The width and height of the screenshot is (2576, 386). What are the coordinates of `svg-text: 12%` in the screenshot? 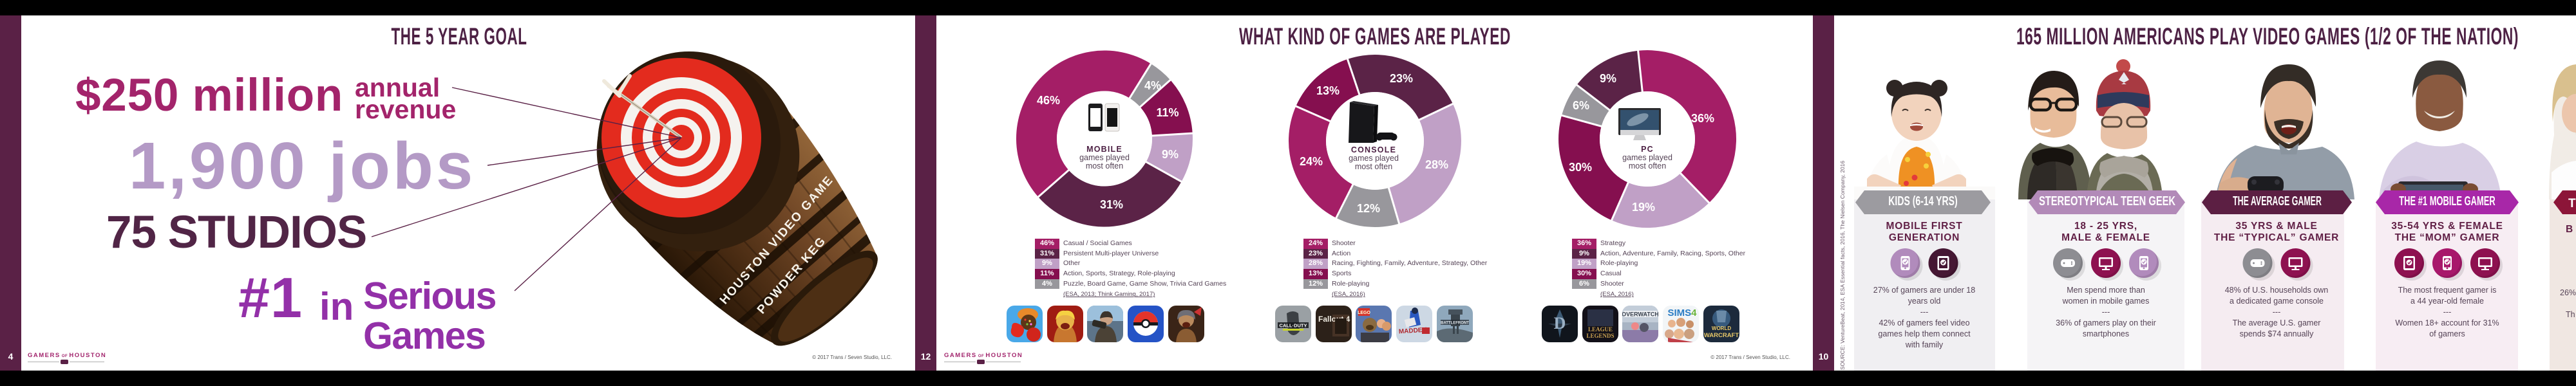 It's located at (1368, 208).